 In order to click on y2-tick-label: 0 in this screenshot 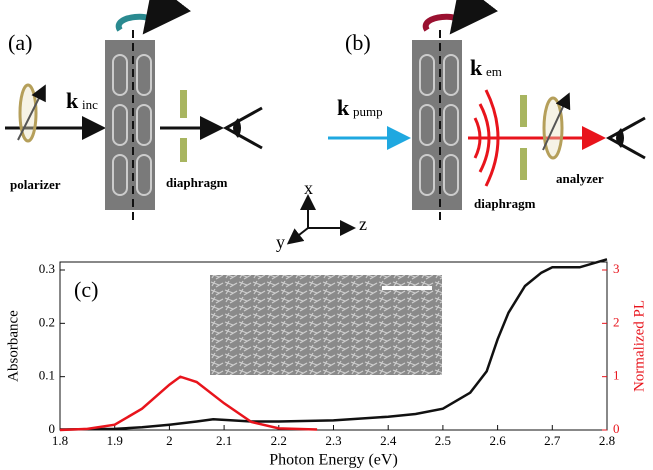, I will do `click(616, 428)`.